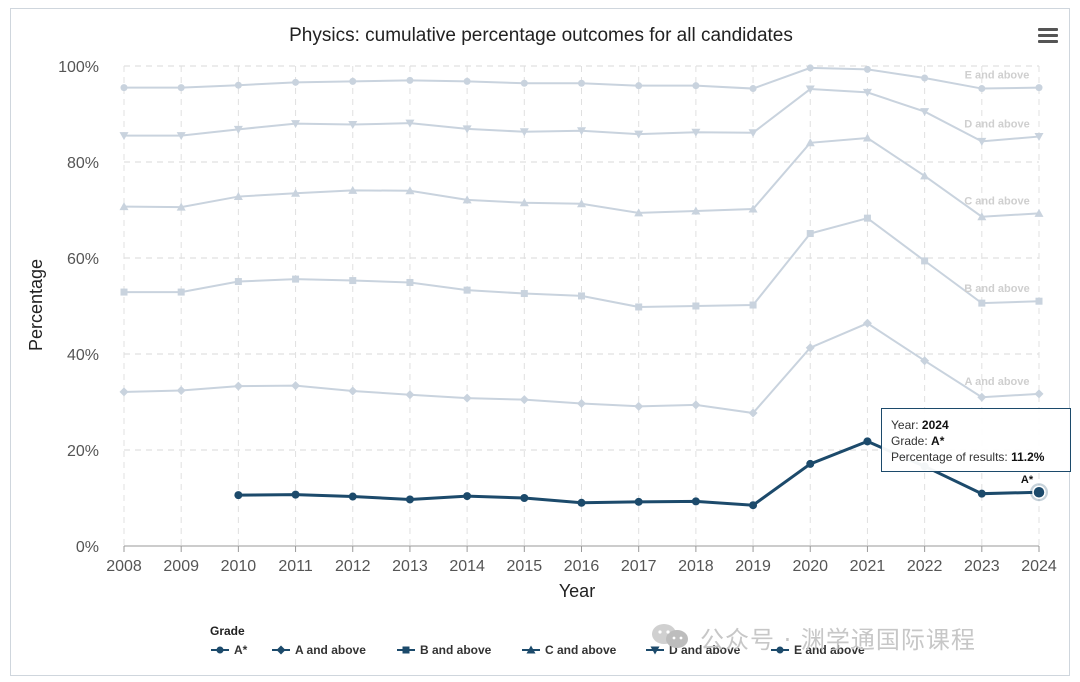 The width and height of the screenshot is (1080, 682). Describe the element at coordinates (569, 650) in the screenshot. I see `legend-item: C and above` at that location.